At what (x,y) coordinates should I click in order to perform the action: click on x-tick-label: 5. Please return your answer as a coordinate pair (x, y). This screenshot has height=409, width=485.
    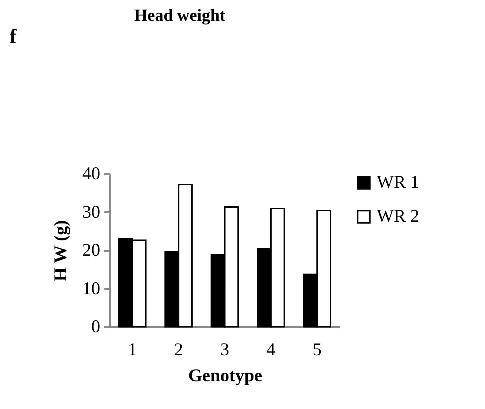
    Looking at the image, I should click on (317, 350).